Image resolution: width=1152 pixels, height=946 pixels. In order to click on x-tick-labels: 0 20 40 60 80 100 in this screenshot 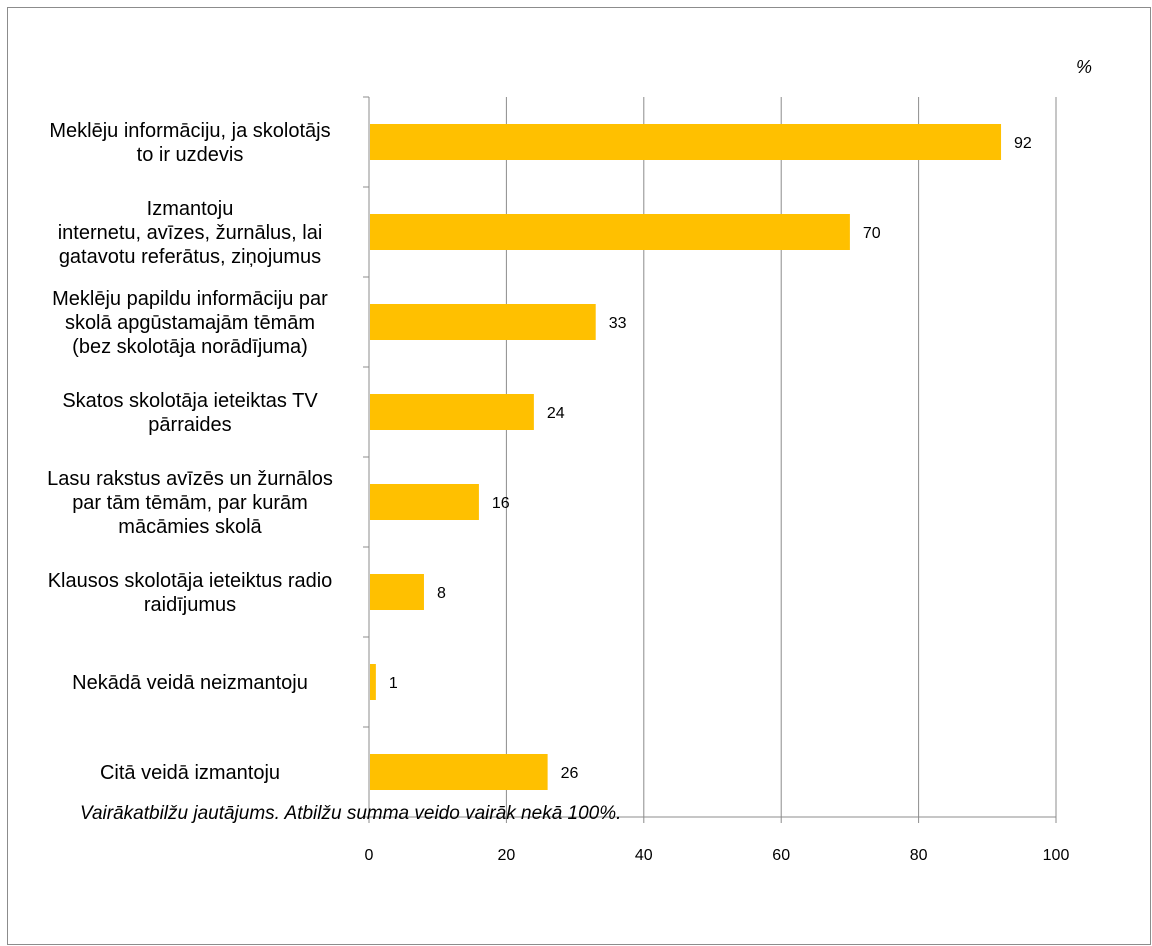, I will do `click(717, 855)`.